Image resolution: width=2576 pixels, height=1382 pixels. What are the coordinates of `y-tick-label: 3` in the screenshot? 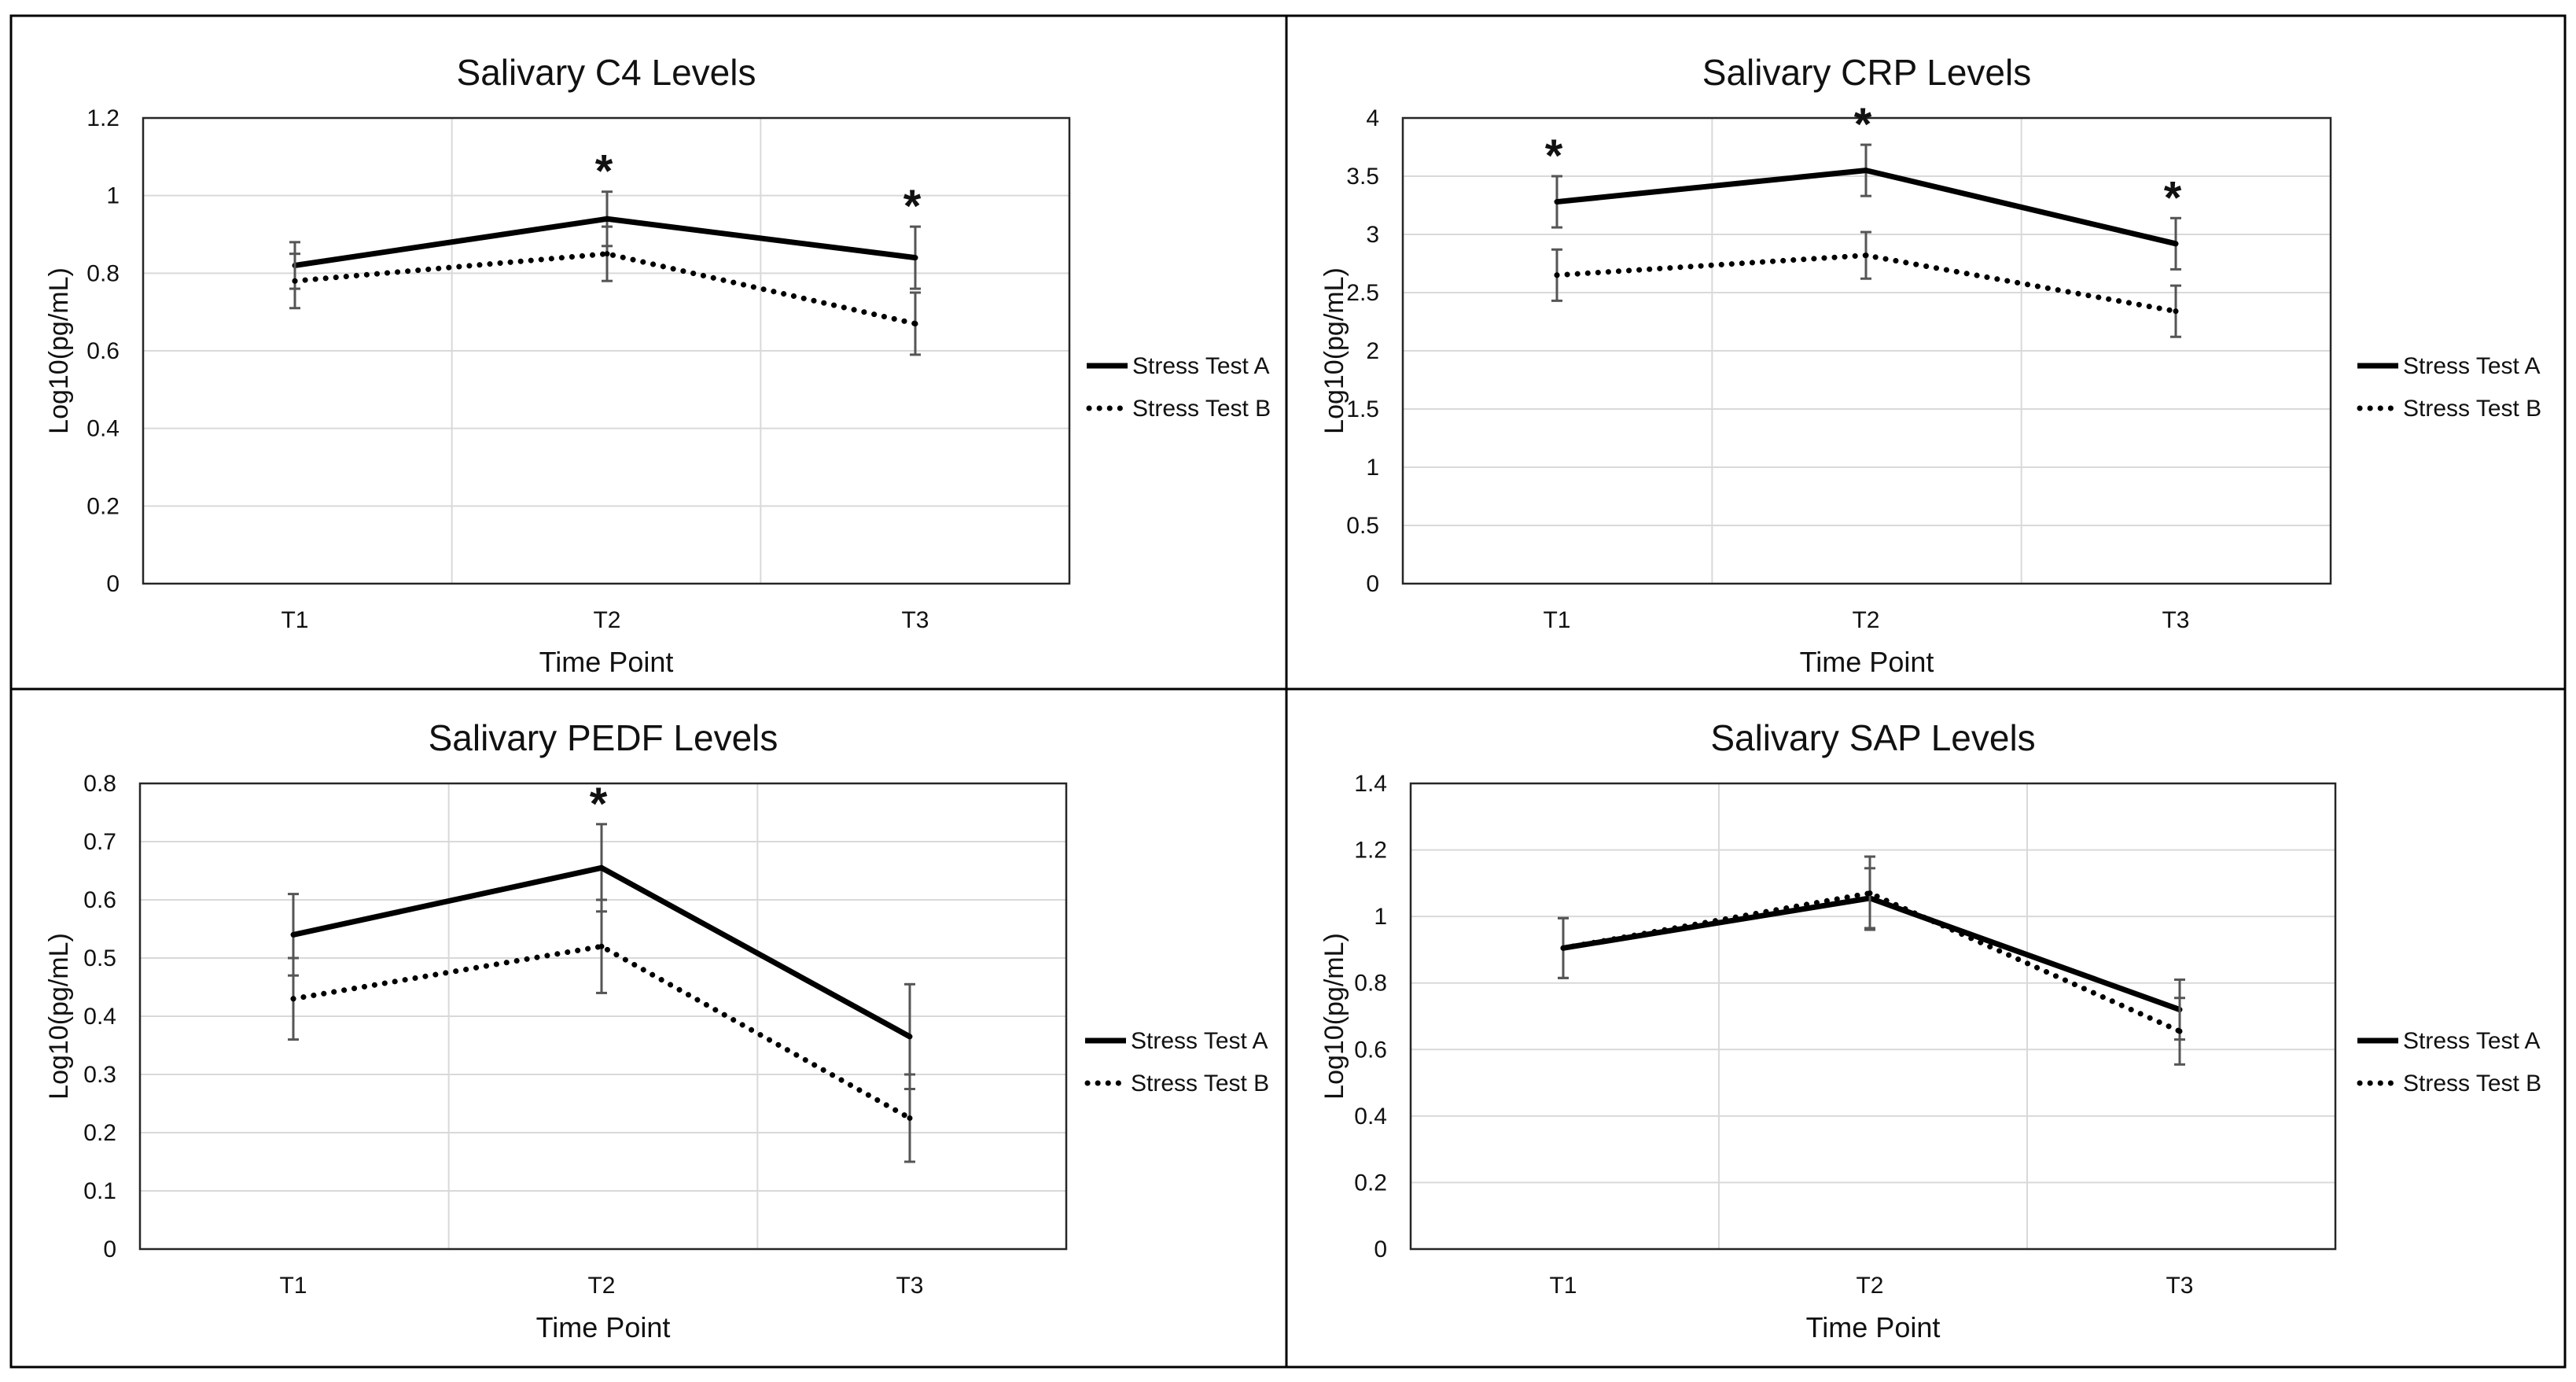 It's located at (1372, 235).